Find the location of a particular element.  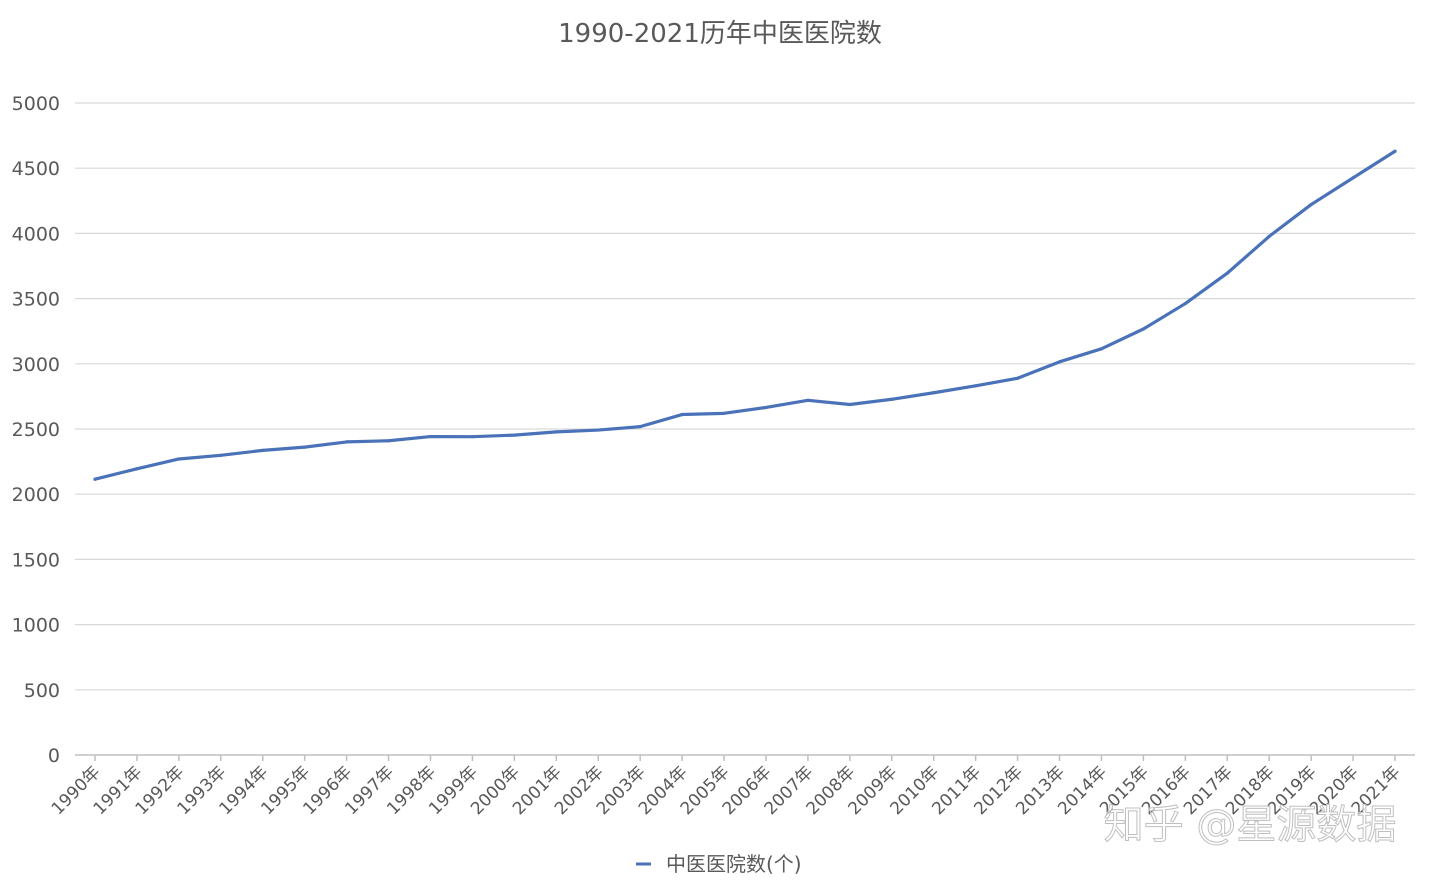

y-axis: 0 500 1000 1500 2000 2500 3000 3500 4000 4500 5000 is located at coordinates (36, 430).